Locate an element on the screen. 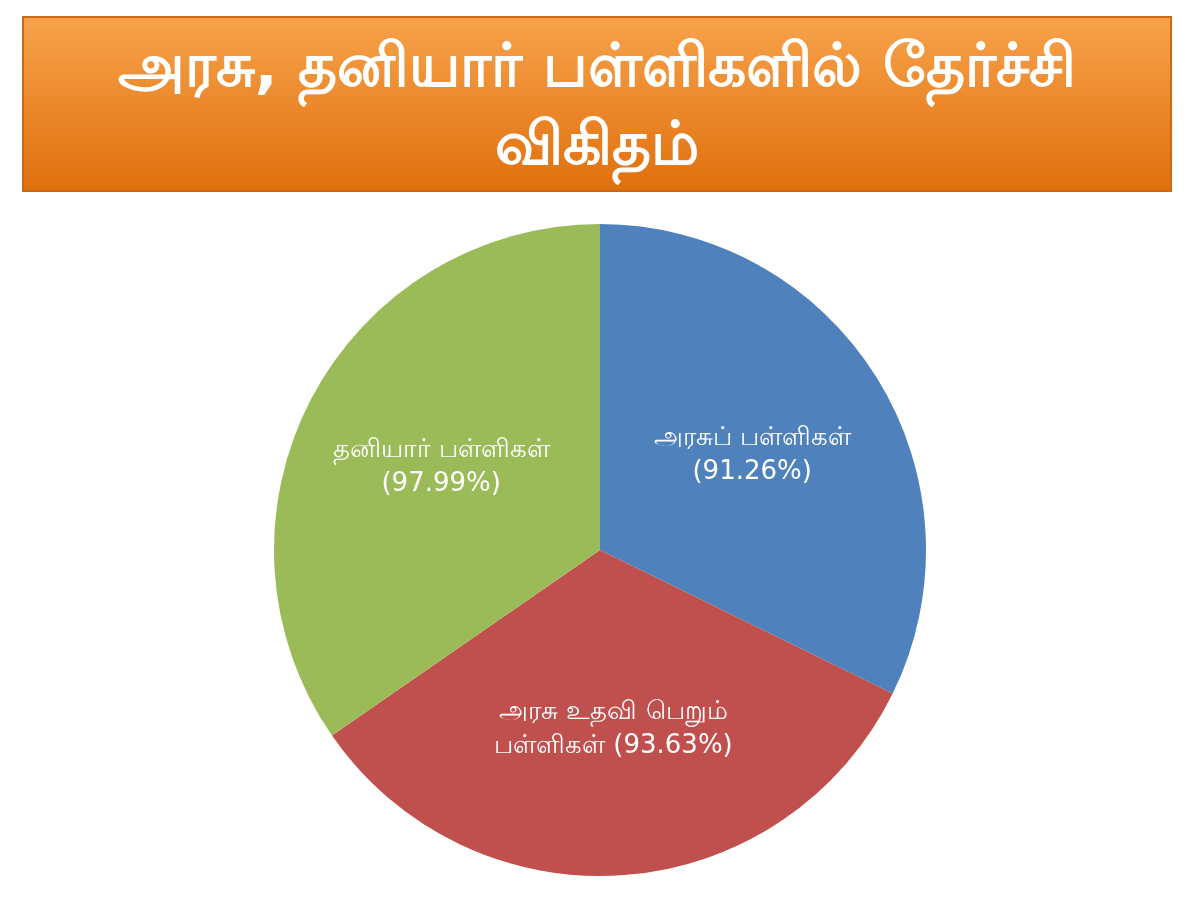 The image size is (1200, 900). data-label: (91.26%) is located at coordinates (752, 469).